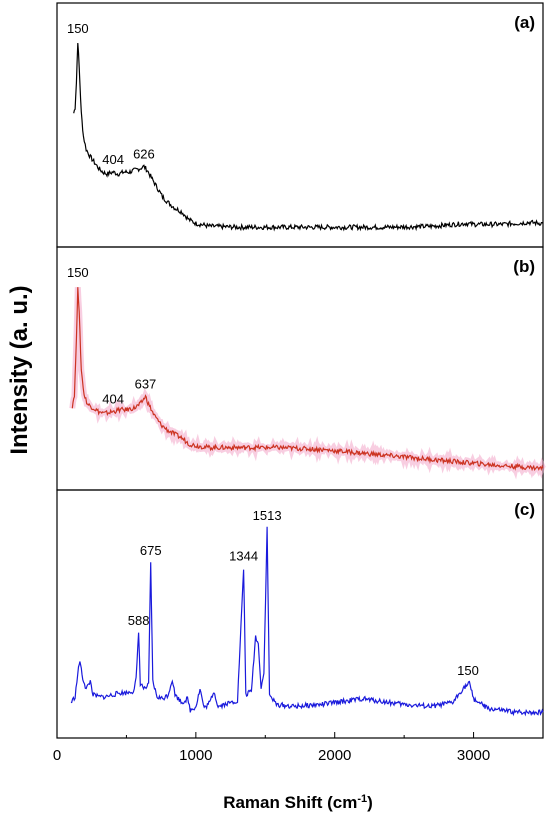 The image size is (550, 821). I want to click on panel-label-1: (a), so click(524, 22).